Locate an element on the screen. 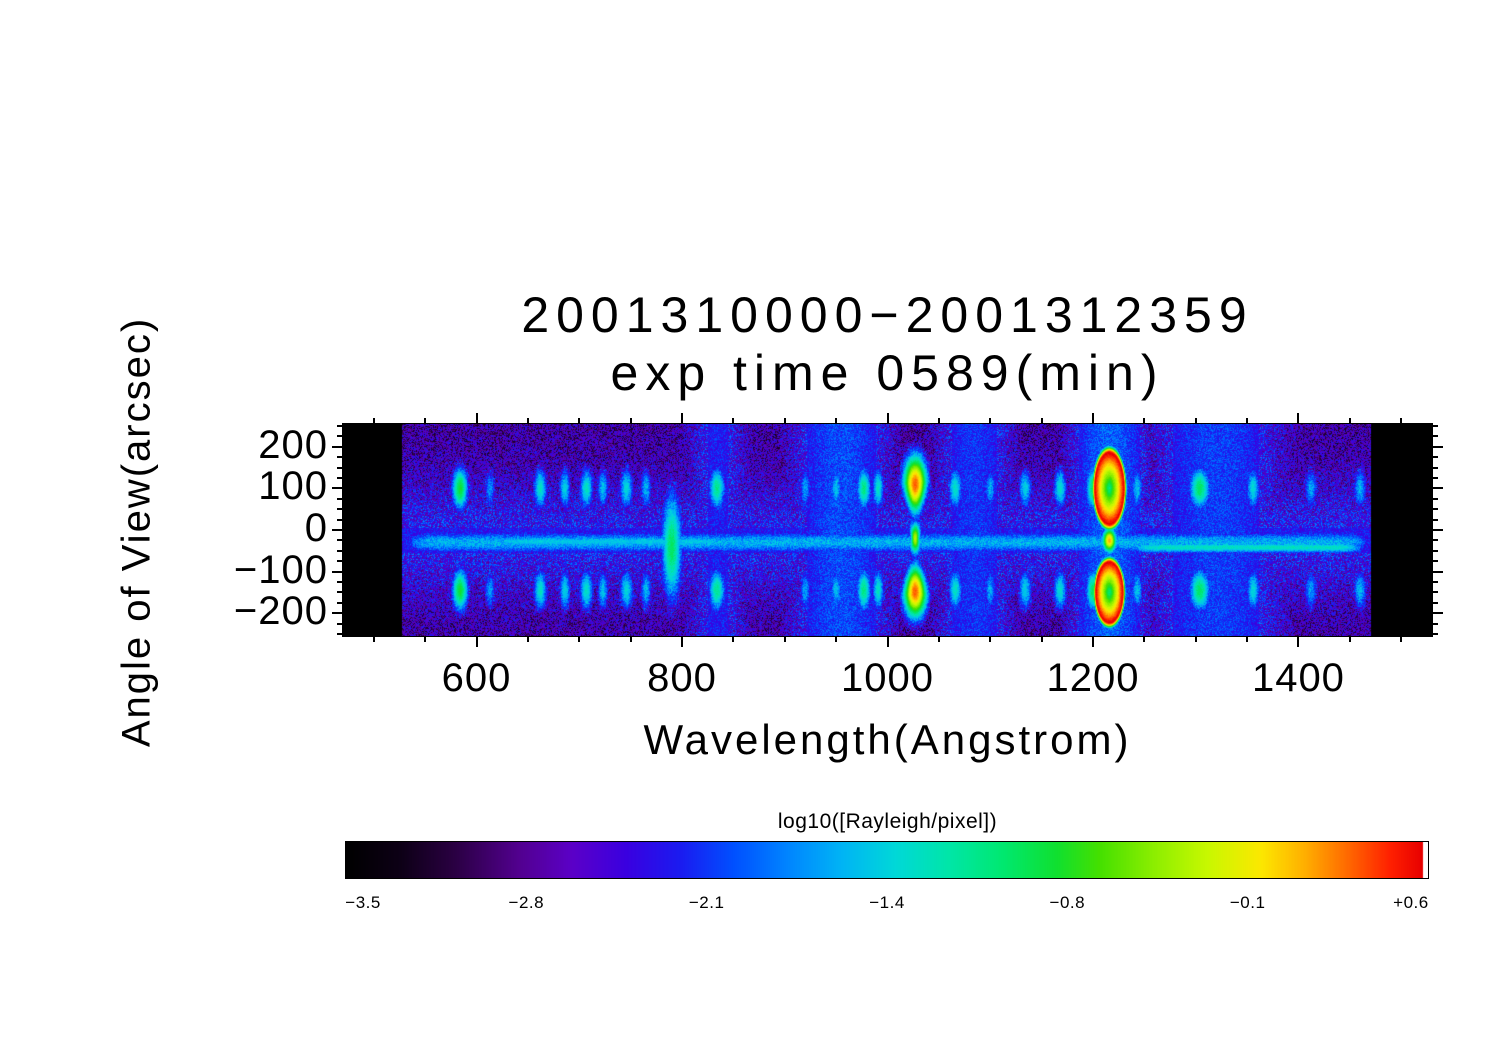 This screenshot has height=1058, width=1497. y-axis-label: Angle of View(arcsec) is located at coordinates (136, 532).